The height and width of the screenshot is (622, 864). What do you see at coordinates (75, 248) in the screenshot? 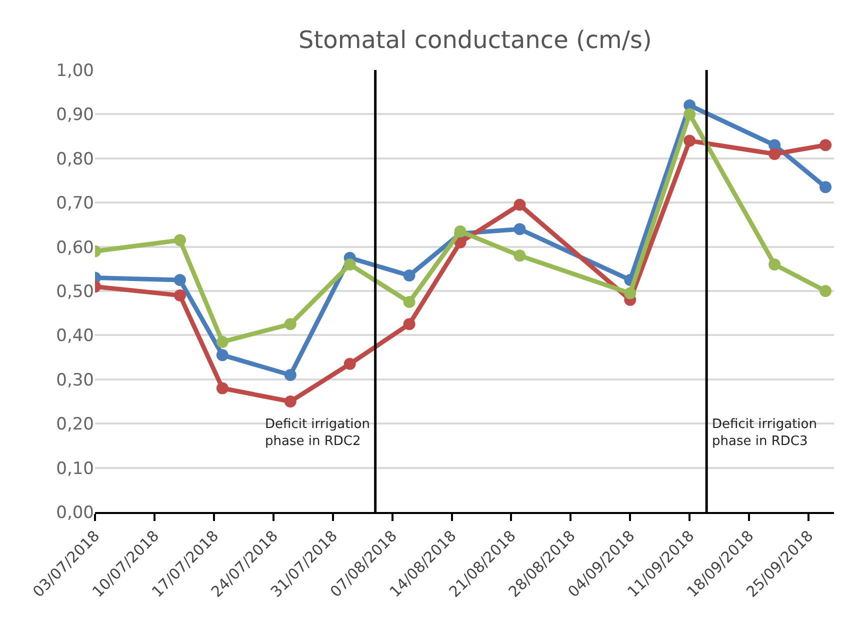
I see `y-tick-label: 0,60` at bounding box center [75, 248].